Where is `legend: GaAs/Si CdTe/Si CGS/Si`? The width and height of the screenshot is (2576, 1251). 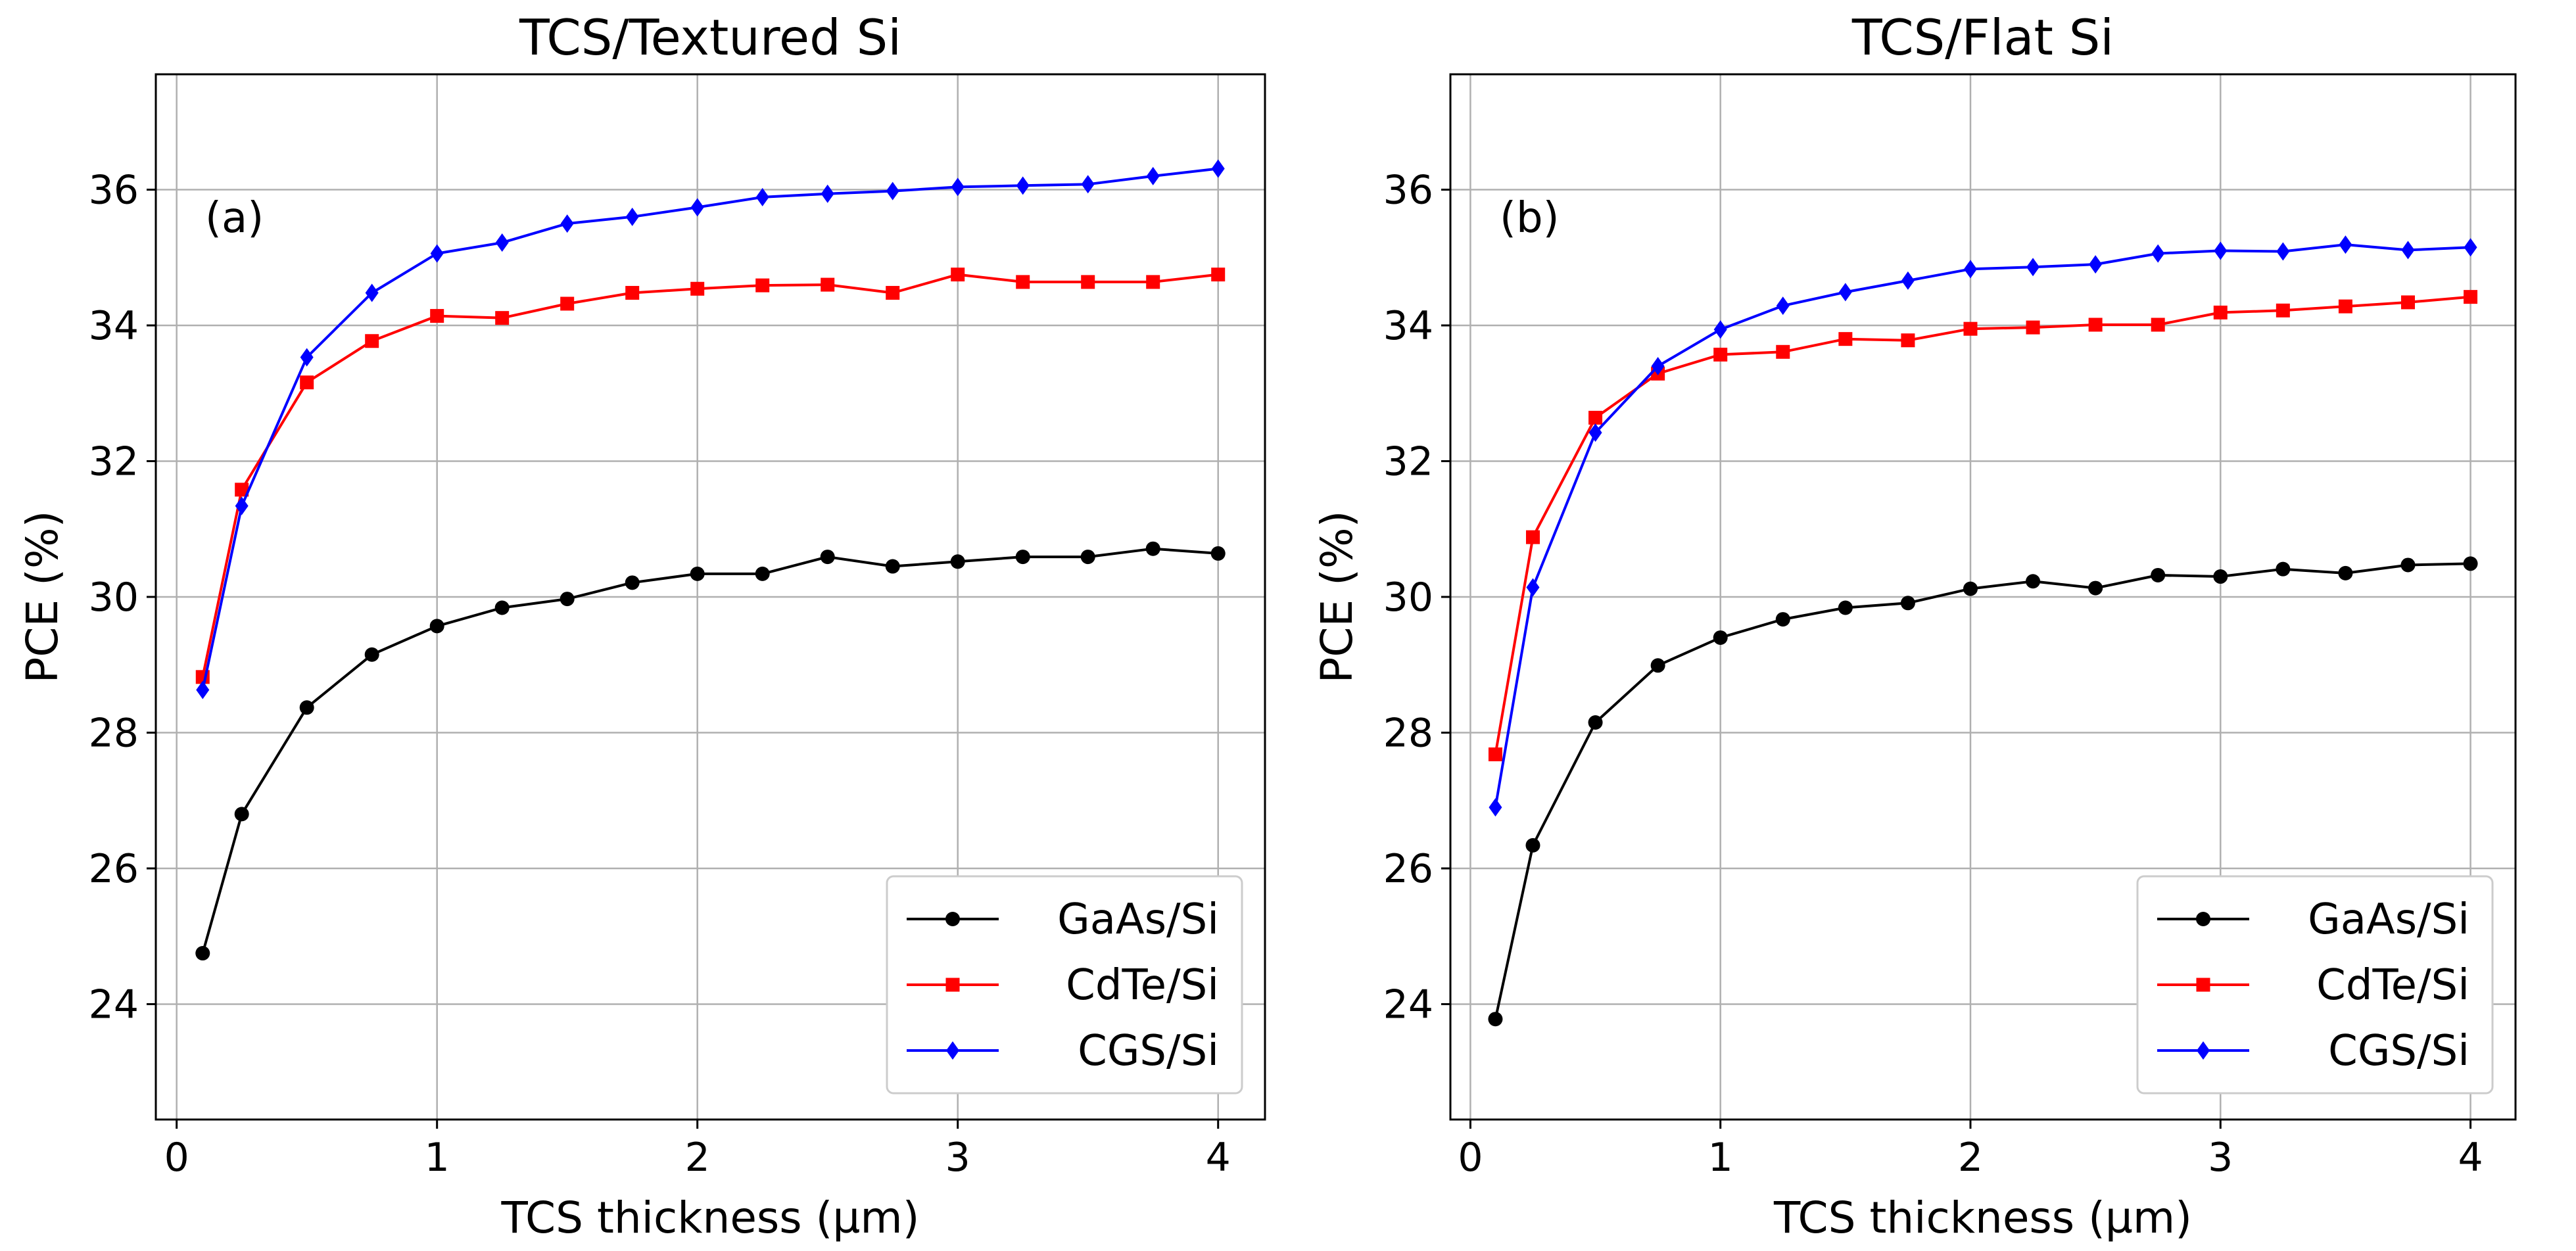
legend: GaAs/Si CdTe/Si CGS/Si is located at coordinates (1065, 985).